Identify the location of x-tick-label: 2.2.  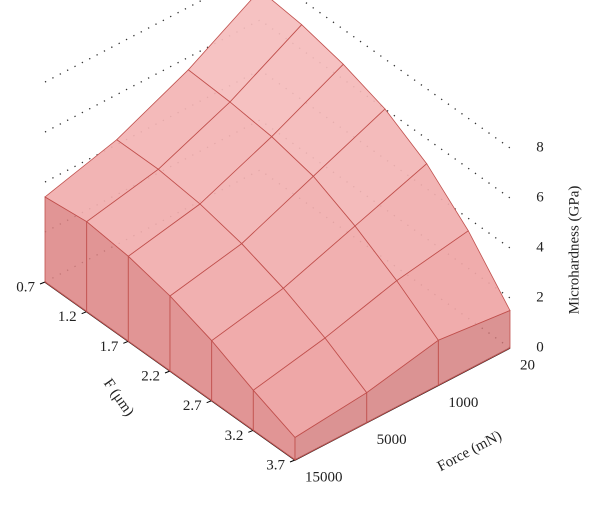
(150, 376).